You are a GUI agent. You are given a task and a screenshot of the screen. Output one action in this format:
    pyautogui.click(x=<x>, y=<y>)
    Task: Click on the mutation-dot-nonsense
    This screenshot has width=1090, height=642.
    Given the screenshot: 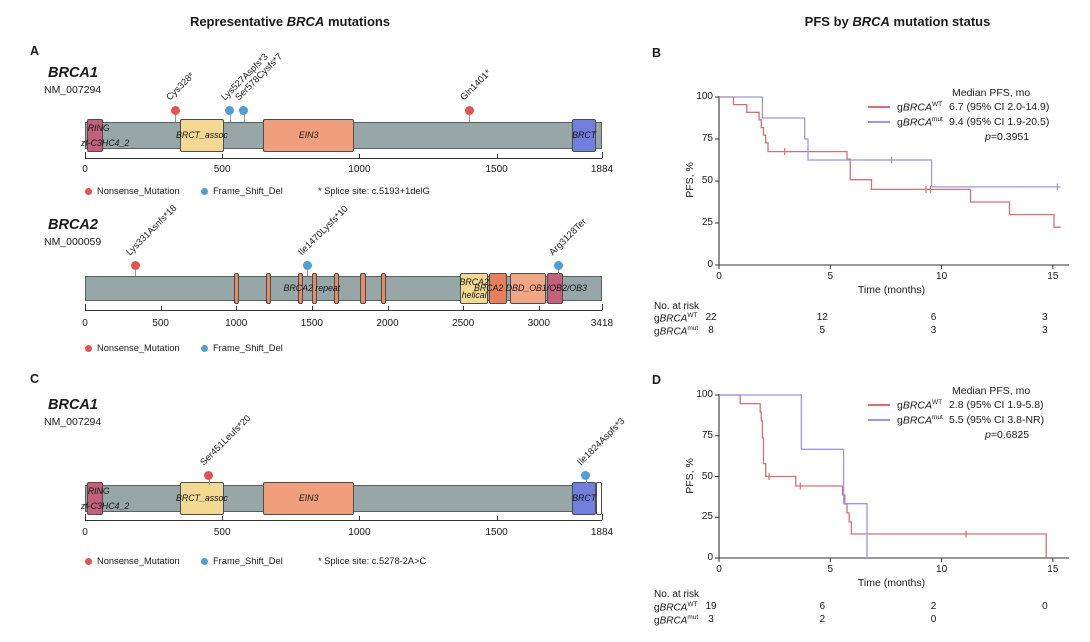 What is the action you would take?
    pyautogui.click(x=209, y=475)
    